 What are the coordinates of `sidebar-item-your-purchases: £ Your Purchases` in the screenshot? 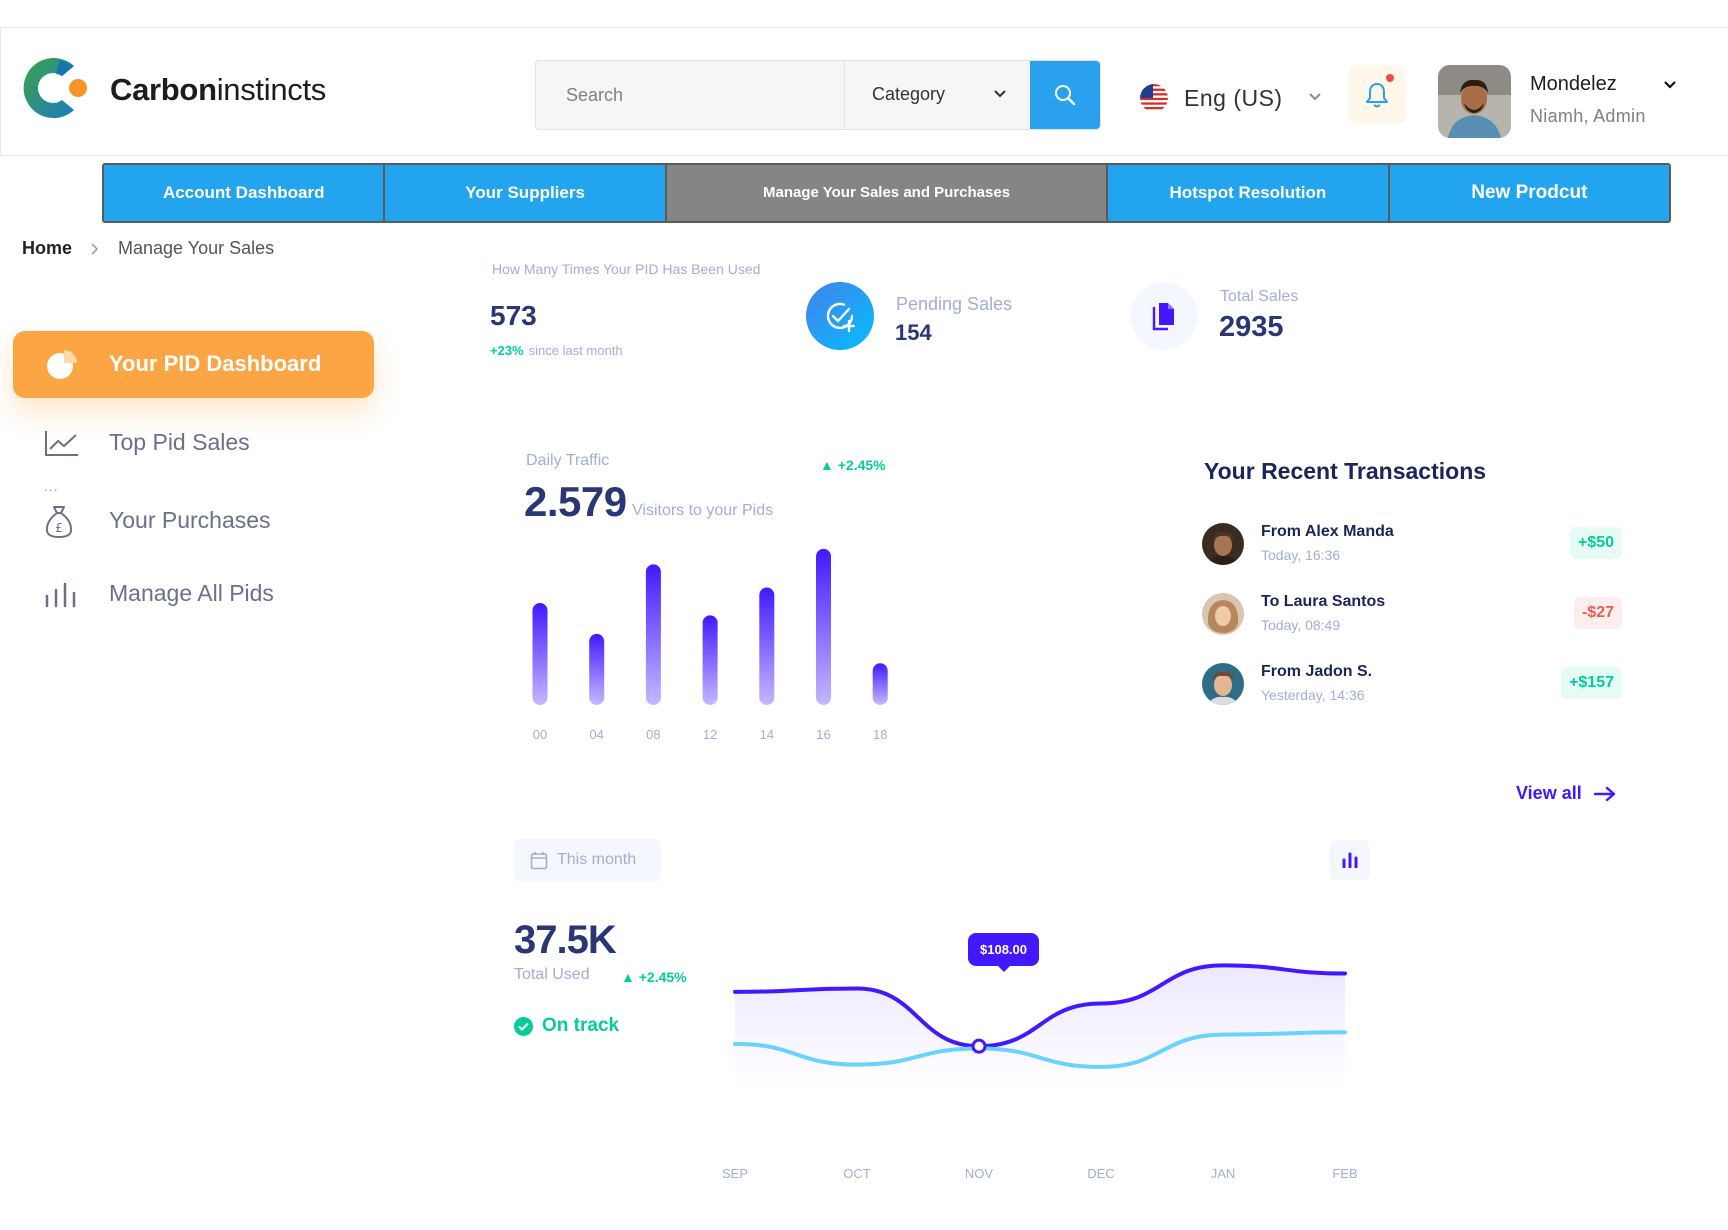 It's located at (157, 522).